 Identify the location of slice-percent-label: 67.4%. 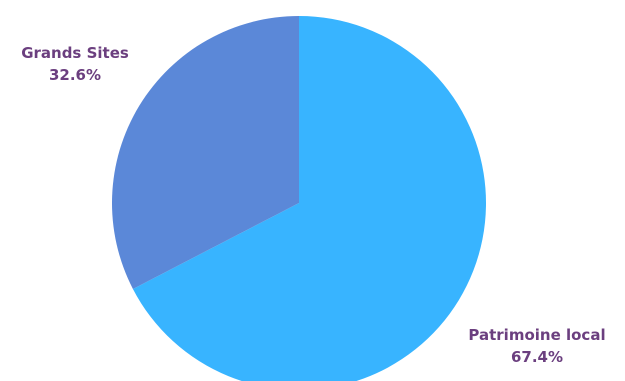
(537, 357).